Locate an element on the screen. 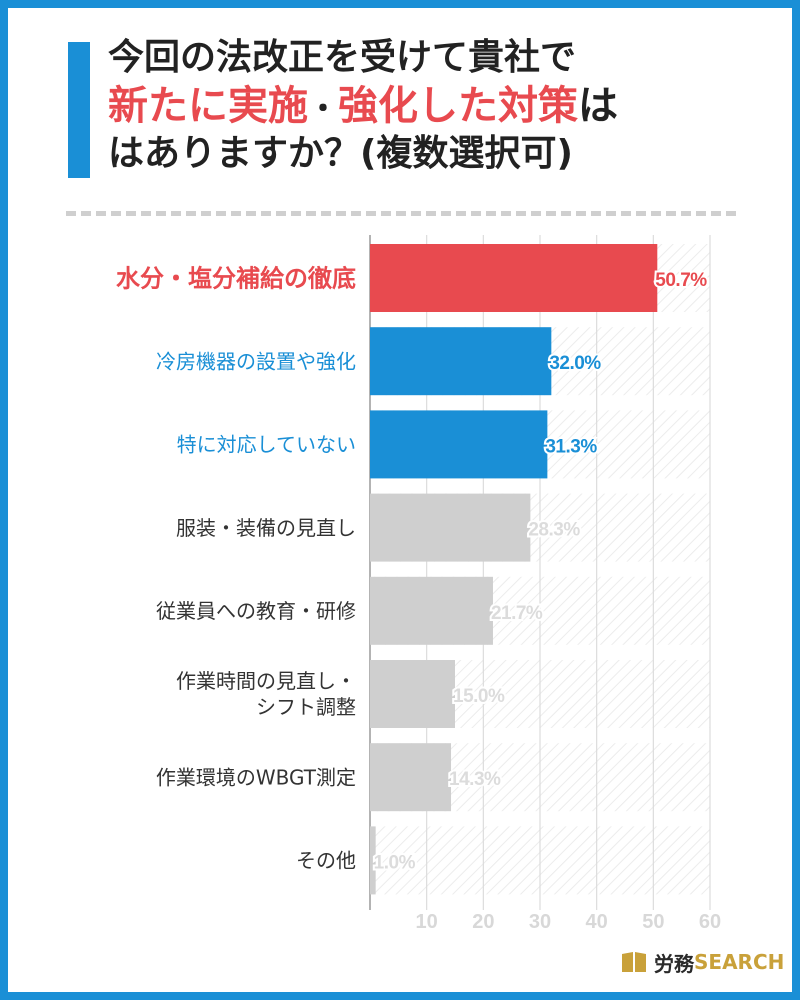  book-icon is located at coordinates (634, 962).